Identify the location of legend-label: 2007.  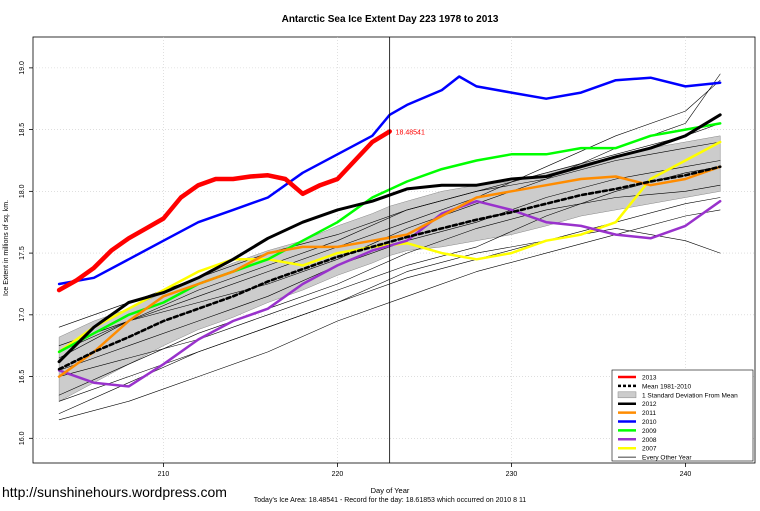
(649, 449).